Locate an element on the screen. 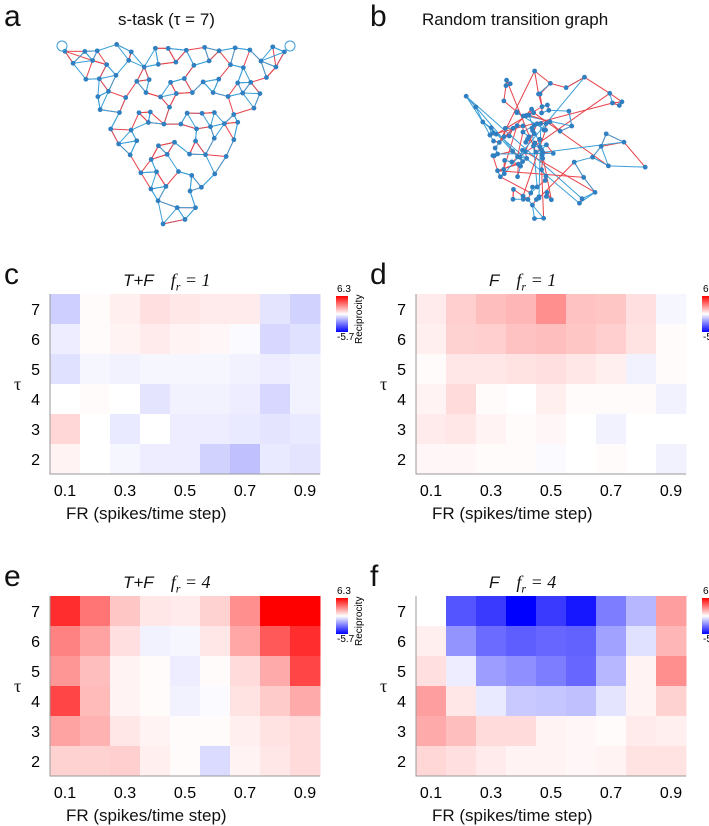  colorbar-max-label: 6.3 is located at coordinates (344, 289).